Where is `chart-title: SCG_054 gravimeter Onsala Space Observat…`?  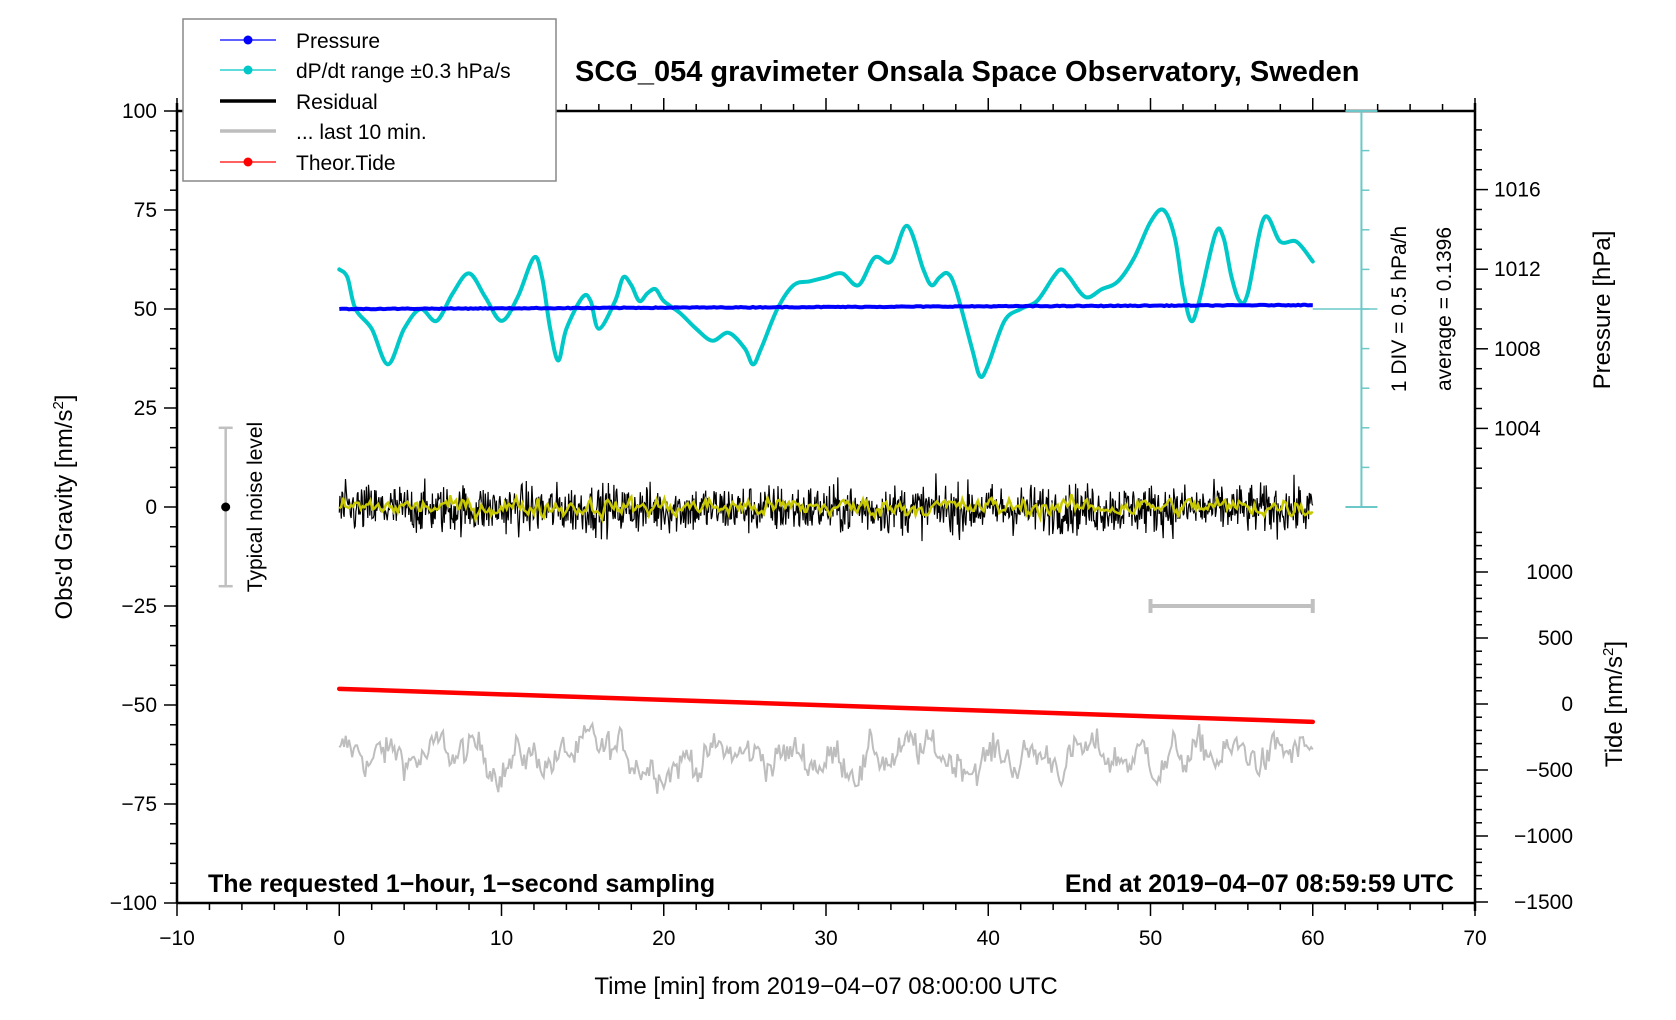 chart-title: SCG_054 gravimeter Onsala Space Observat… is located at coordinates (967, 72).